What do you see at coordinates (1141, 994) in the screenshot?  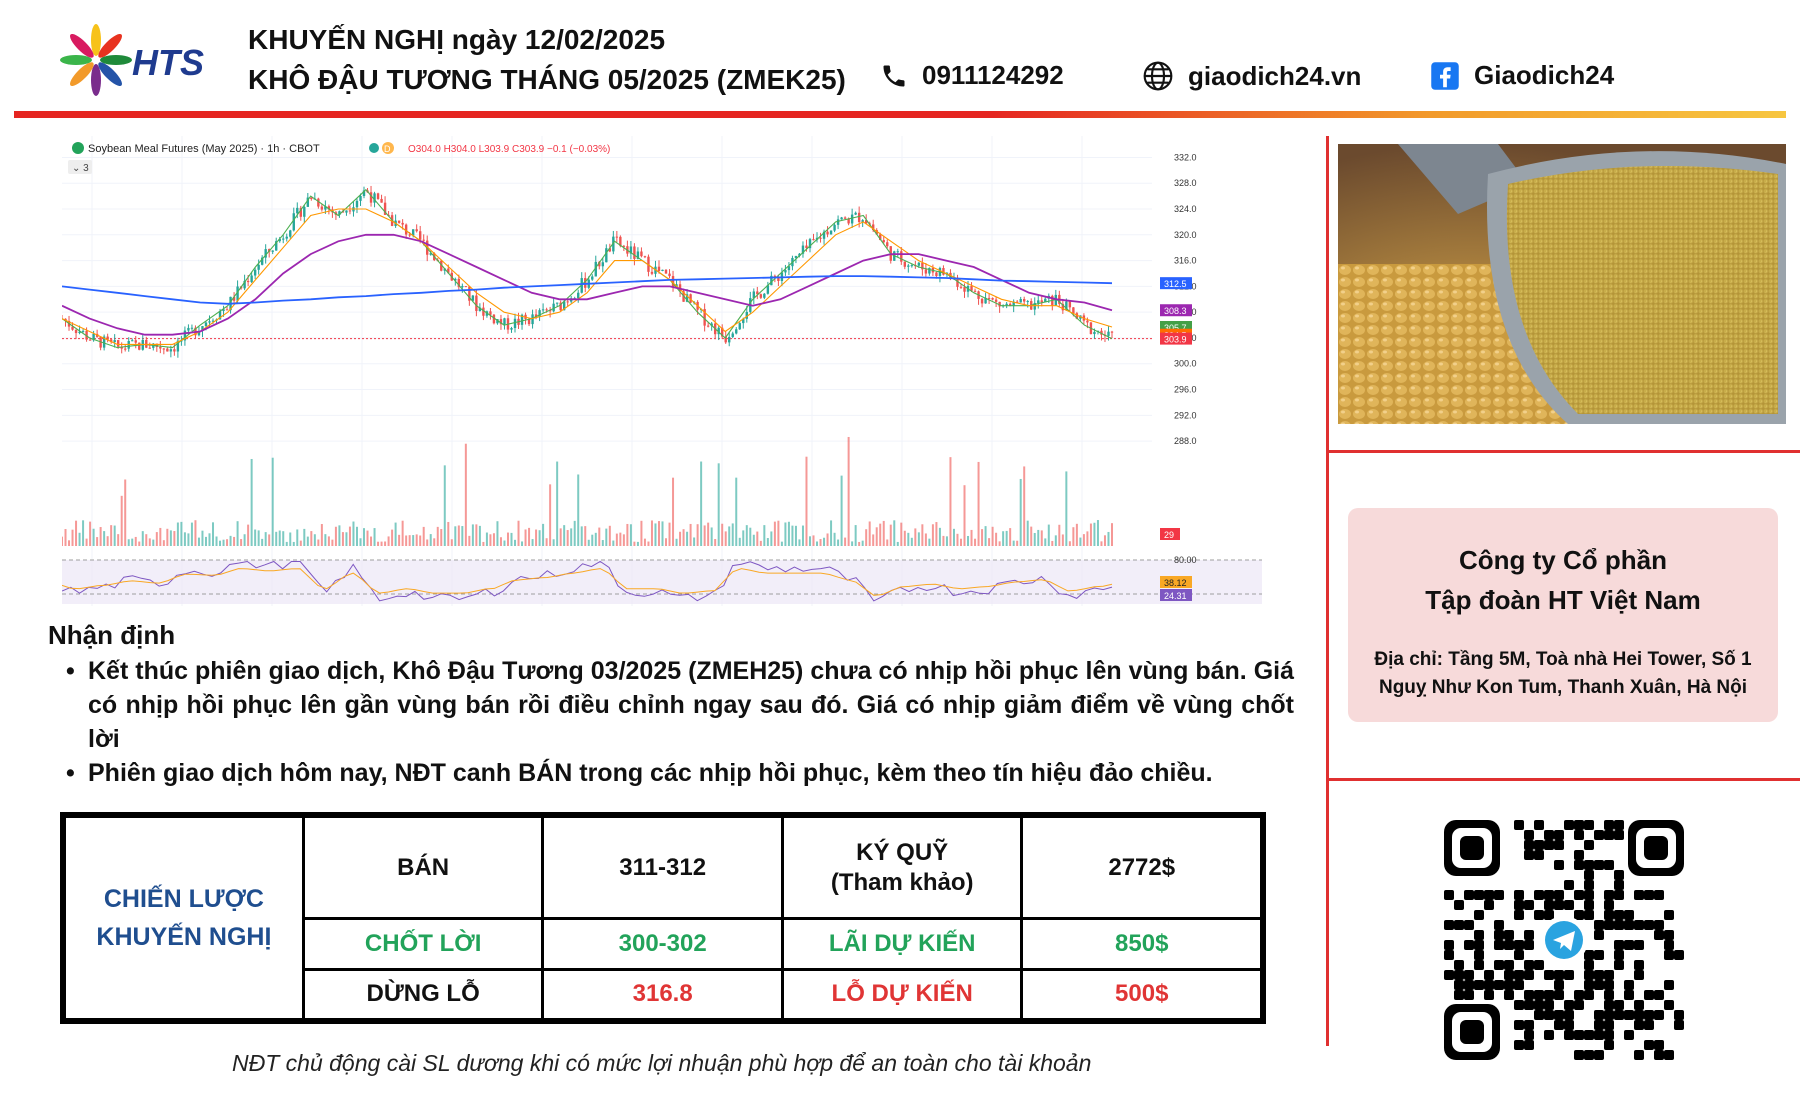 I see `expected-loss-value: 500$` at bounding box center [1141, 994].